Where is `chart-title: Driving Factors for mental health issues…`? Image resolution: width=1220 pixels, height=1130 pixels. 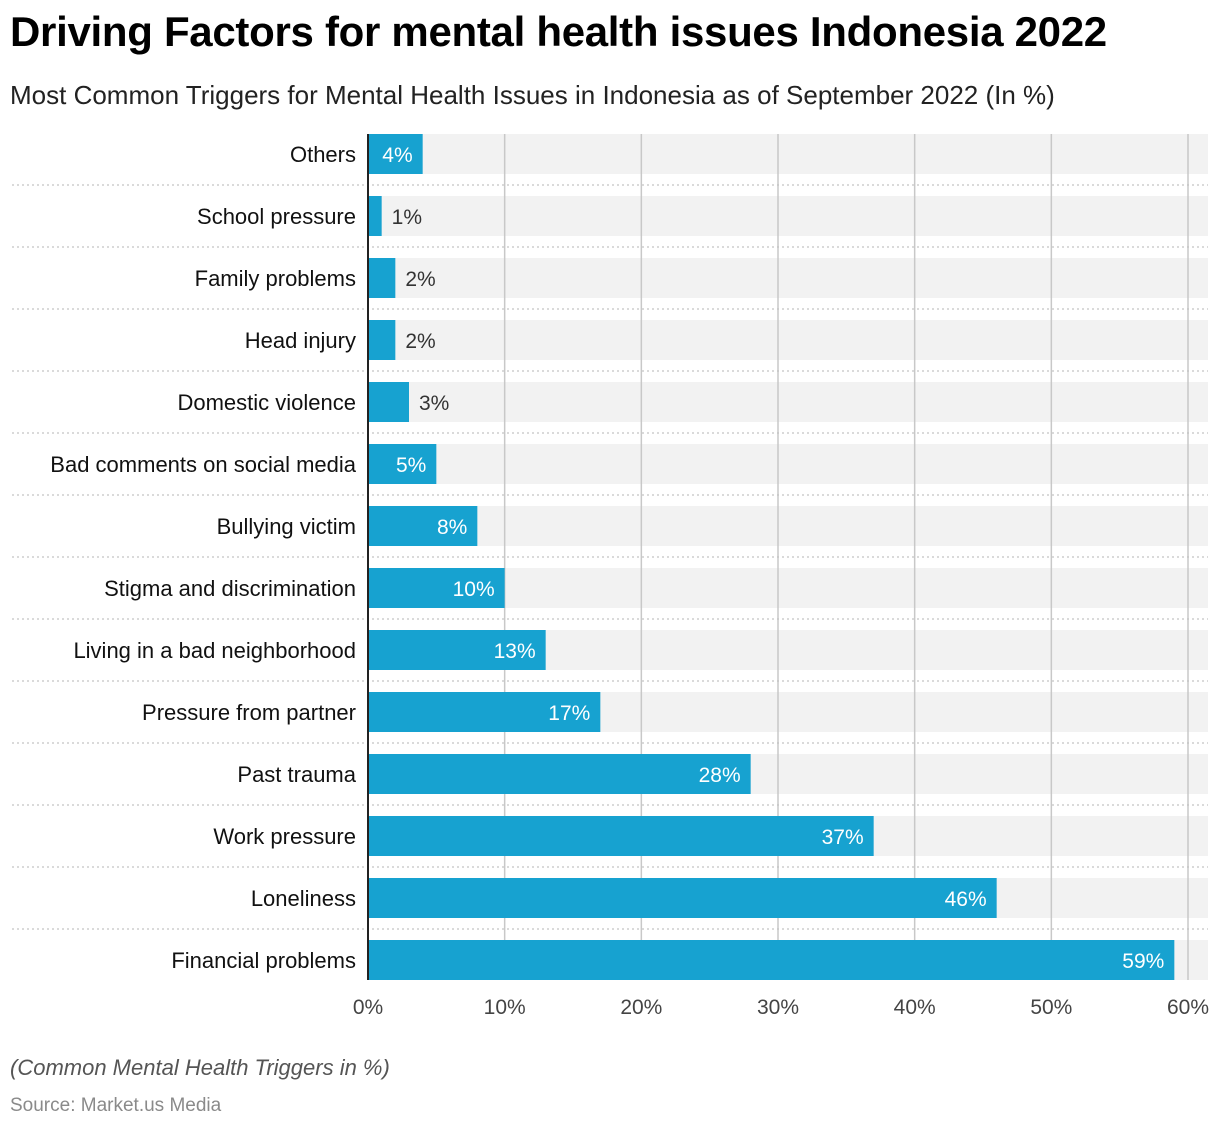
chart-title: Driving Factors for mental health issues… is located at coordinates (558, 31).